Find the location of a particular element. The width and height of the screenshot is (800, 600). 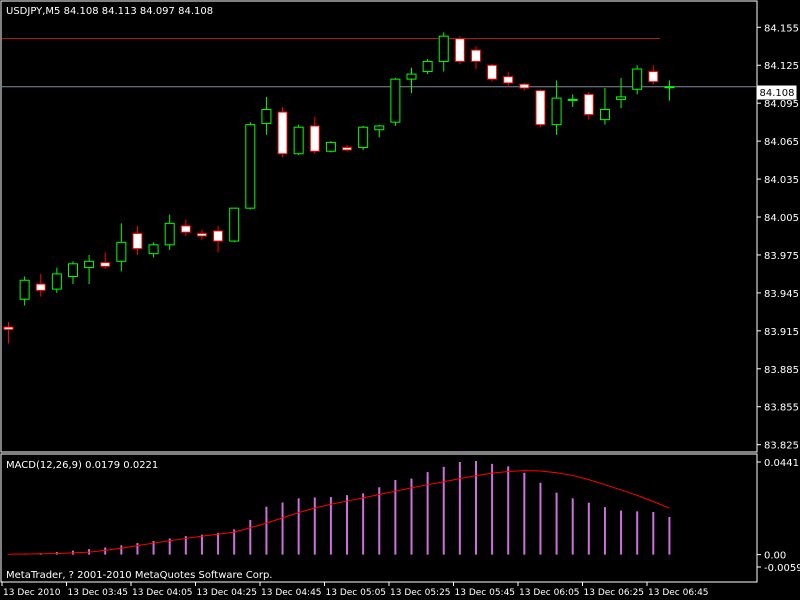

price-tick-label: 83.915 is located at coordinates (781, 332).